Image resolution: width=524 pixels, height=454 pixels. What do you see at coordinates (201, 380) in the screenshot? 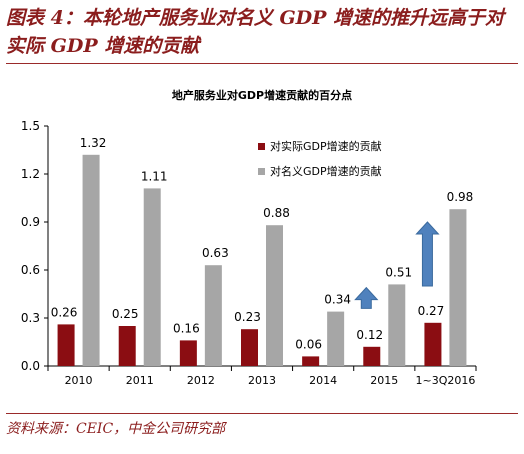
I see `x-tick-label: 2012` at bounding box center [201, 380].